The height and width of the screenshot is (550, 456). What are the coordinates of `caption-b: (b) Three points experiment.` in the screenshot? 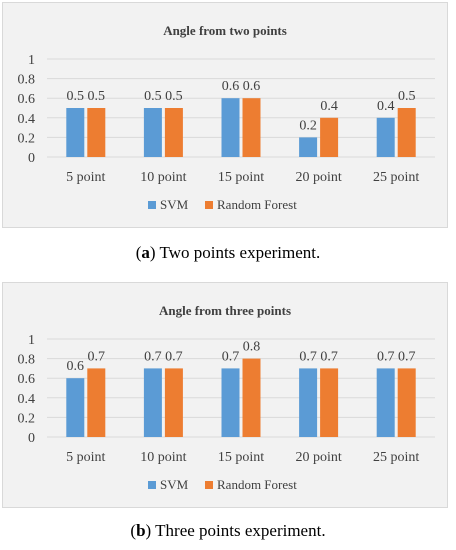 It's located at (228, 531).